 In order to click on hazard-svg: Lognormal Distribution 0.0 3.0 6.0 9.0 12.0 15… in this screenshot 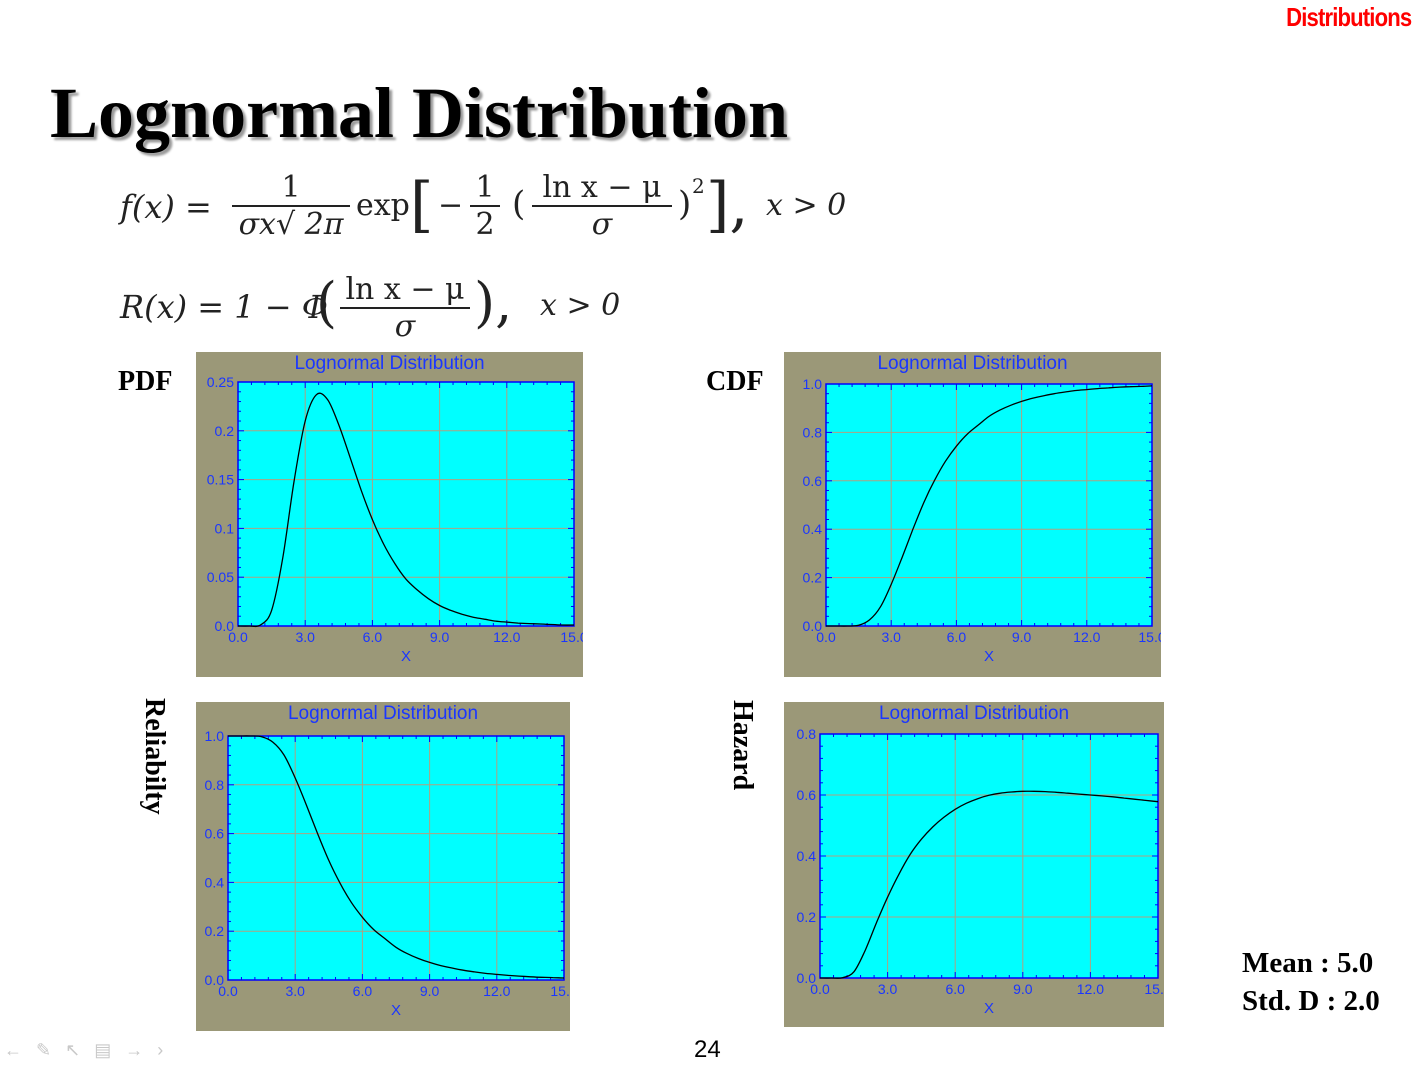, I will do `click(980, 860)`.